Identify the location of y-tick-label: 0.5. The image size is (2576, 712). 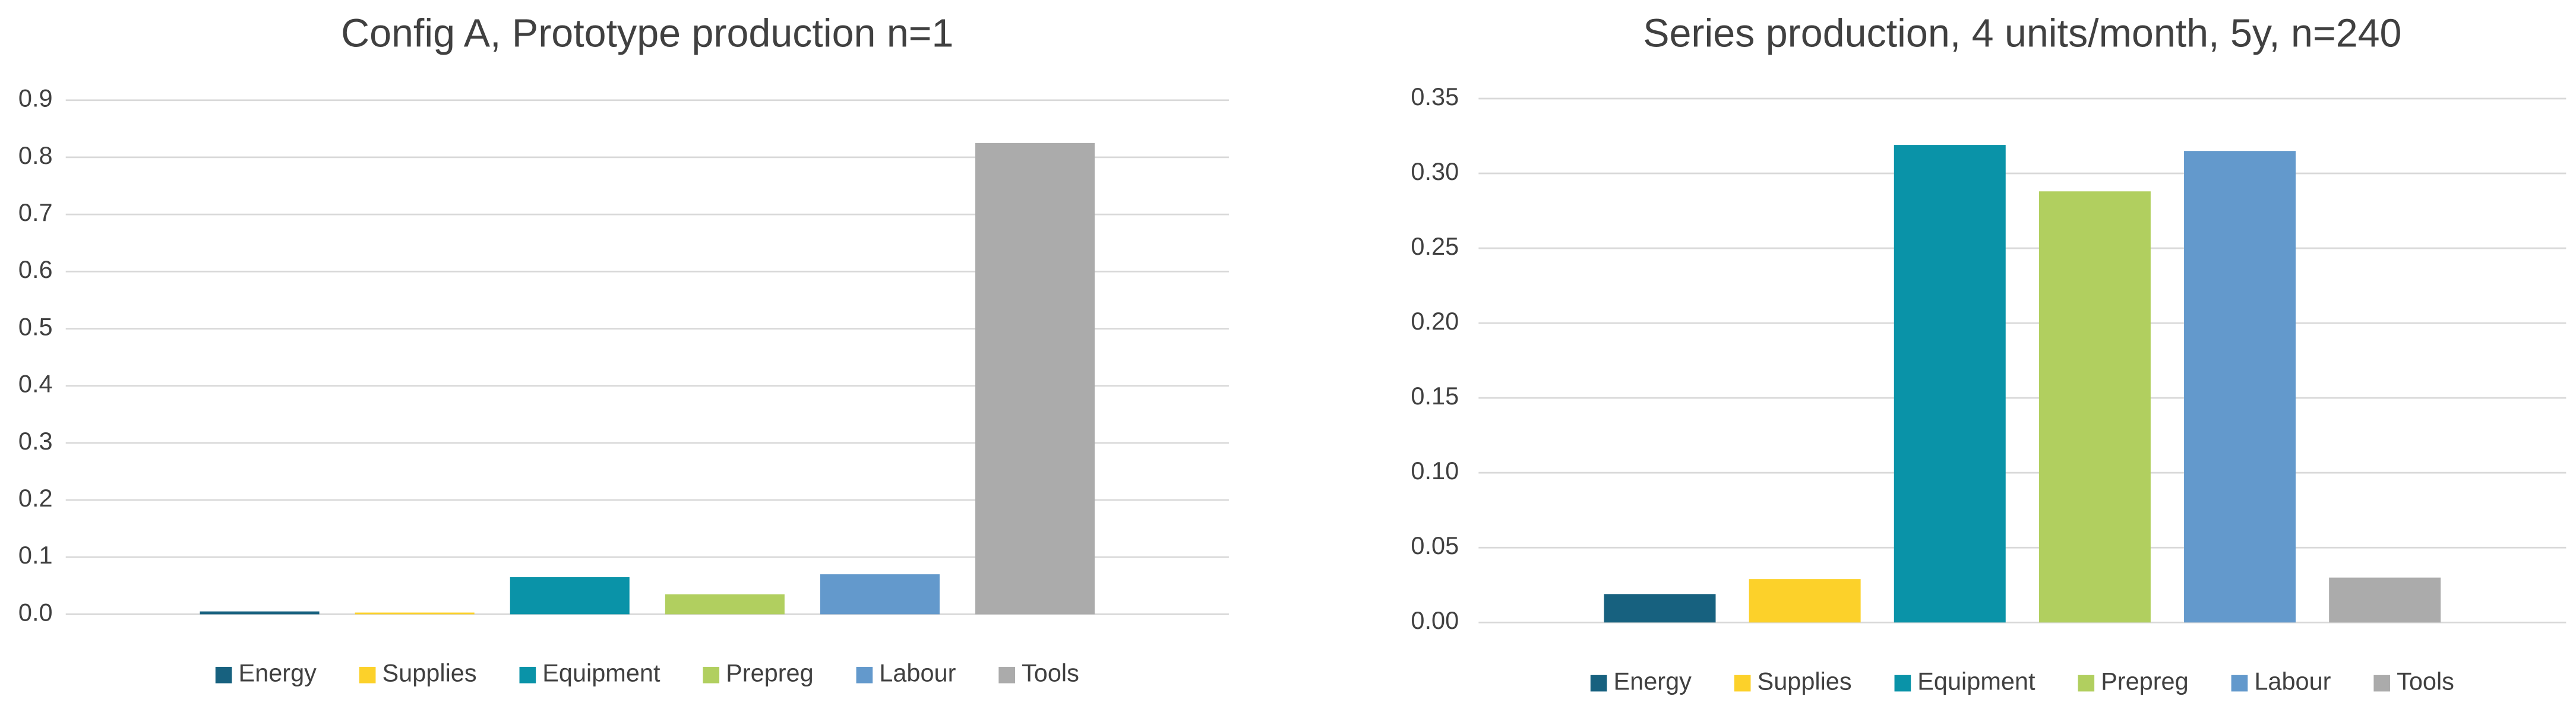
(35, 326).